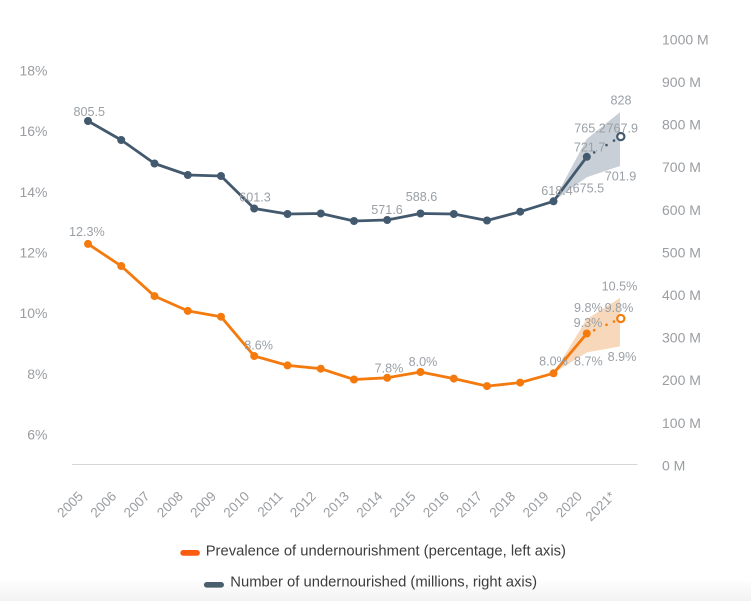 The image size is (751, 601). Describe the element at coordinates (569, 505) in the screenshot. I see `svg-text: 2020` at that location.